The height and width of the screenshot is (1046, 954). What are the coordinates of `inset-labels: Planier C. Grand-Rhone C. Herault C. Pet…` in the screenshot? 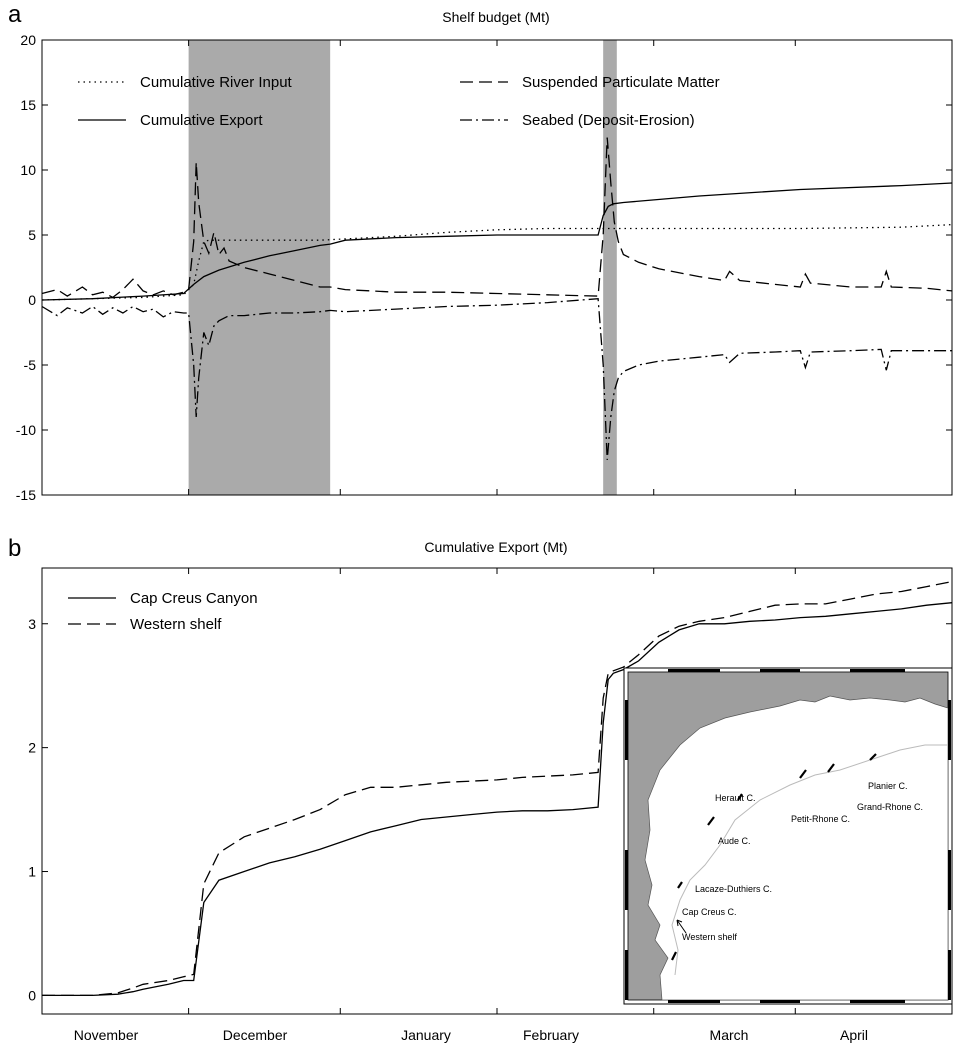 It's located at (802, 861).